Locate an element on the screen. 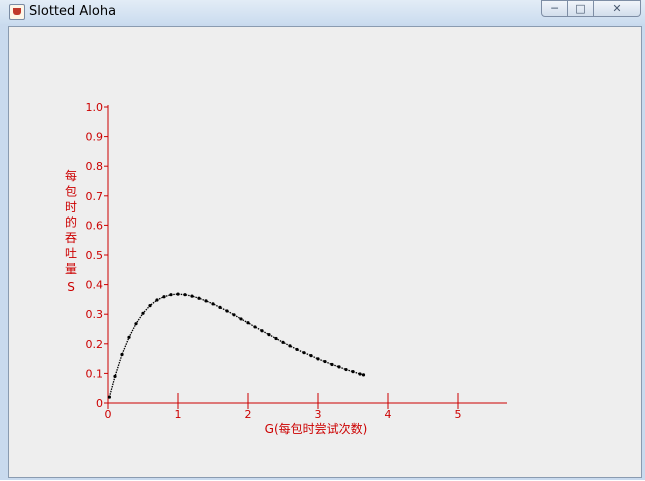 This screenshot has height=481, width=645. window-controls: ─ □ ✕ is located at coordinates (591, 9).